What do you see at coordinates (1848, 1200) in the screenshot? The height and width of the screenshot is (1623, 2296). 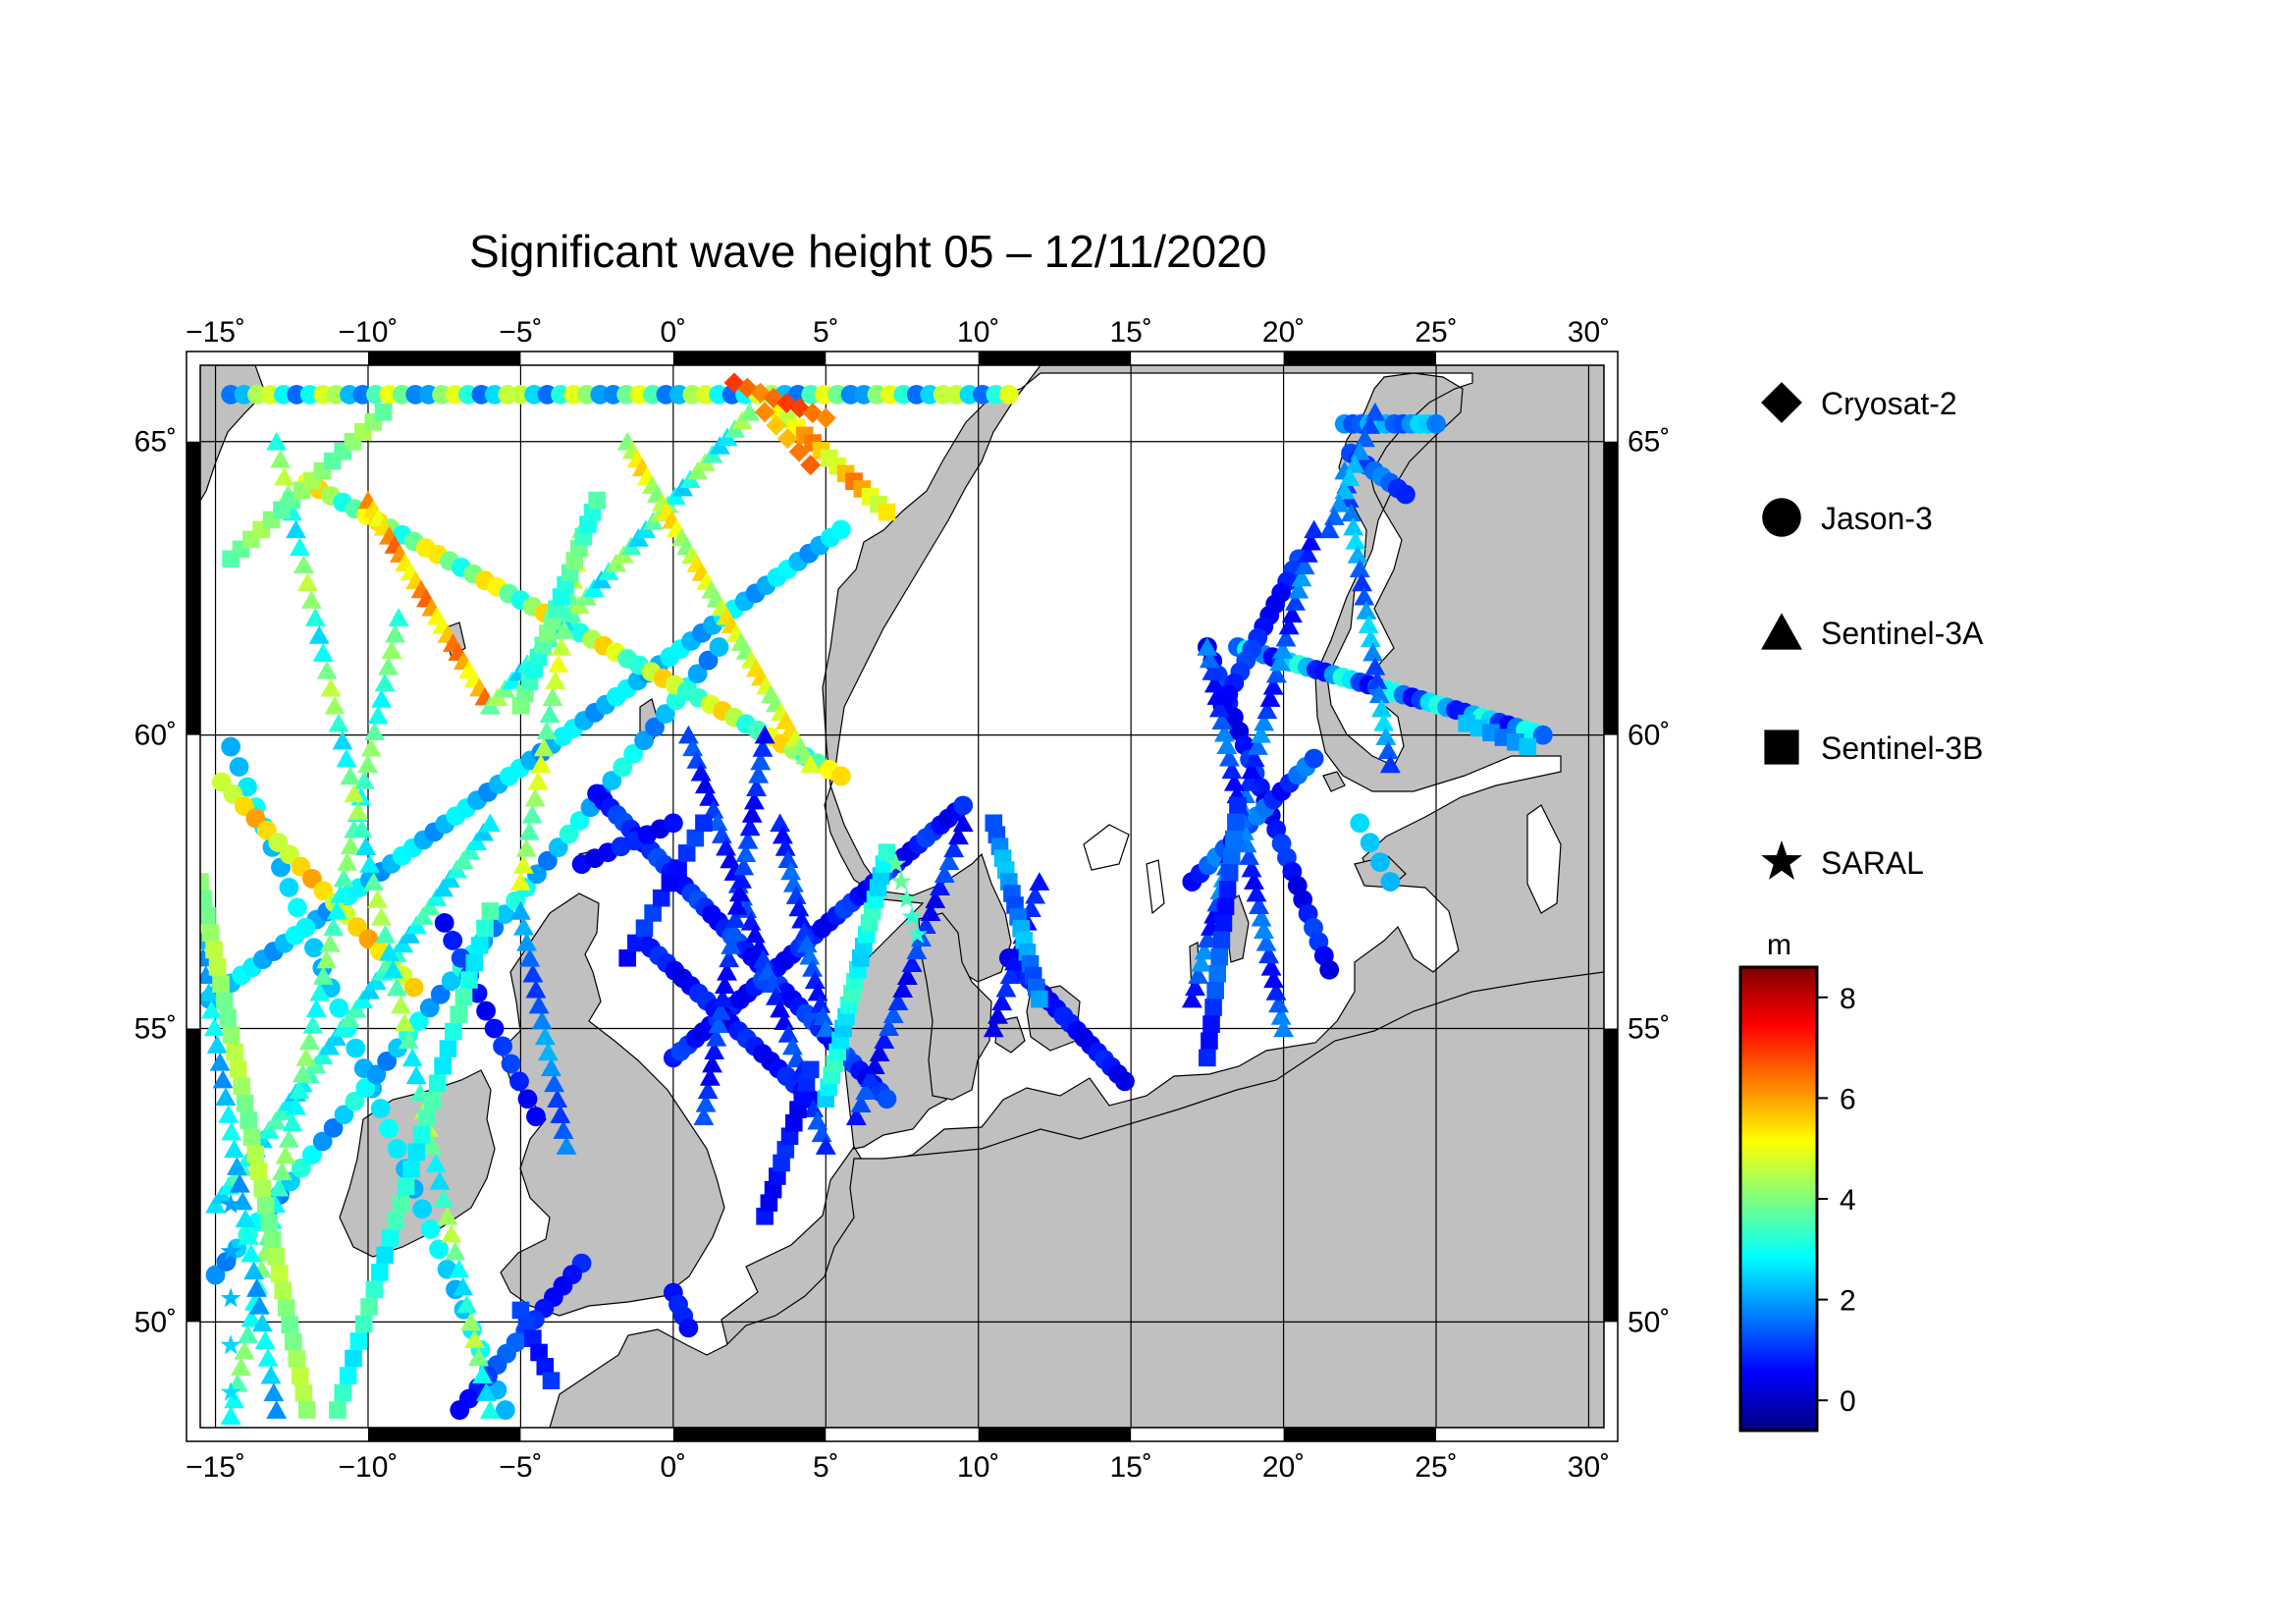 I see `colorbar-tick-label: 4` at bounding box center [1848, 1200].